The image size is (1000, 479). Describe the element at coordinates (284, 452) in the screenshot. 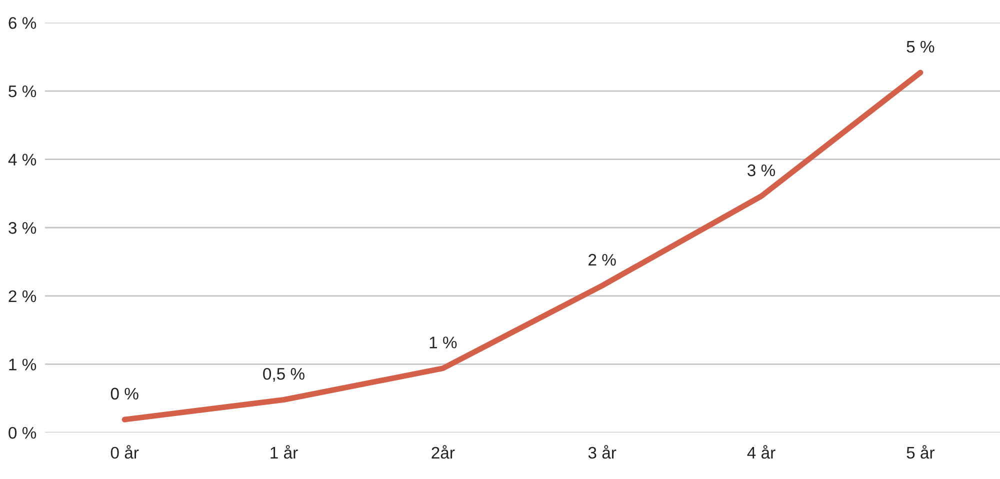

I see `x-tick-label: 1 år` at that location.